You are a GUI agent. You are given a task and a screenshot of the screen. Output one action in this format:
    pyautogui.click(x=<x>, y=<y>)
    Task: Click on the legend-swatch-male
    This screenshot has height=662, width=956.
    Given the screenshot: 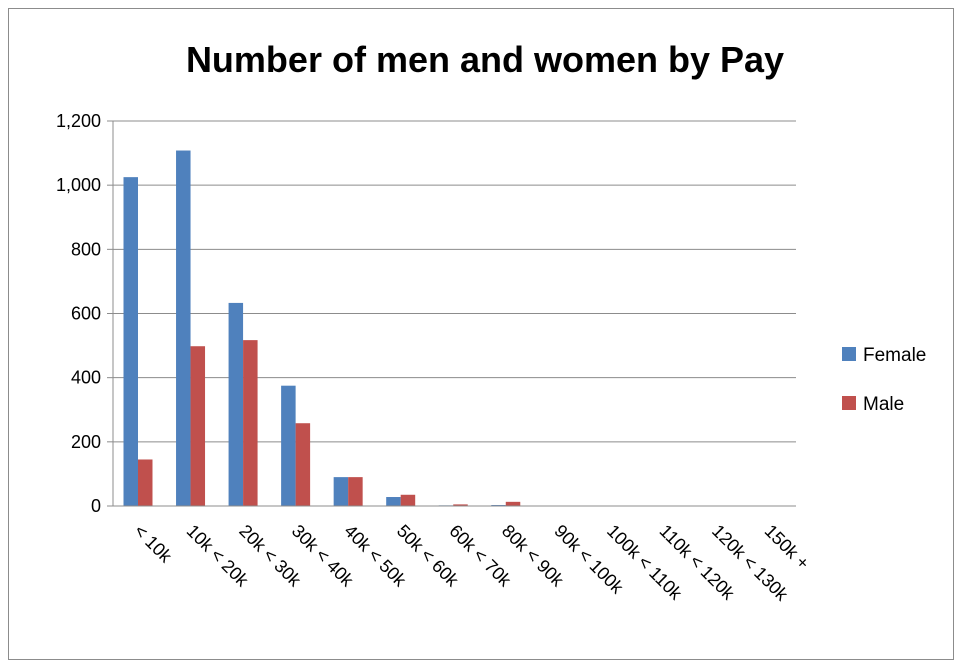 What is the action you would take?
    pyautogui.click(x=849, y=403)
    